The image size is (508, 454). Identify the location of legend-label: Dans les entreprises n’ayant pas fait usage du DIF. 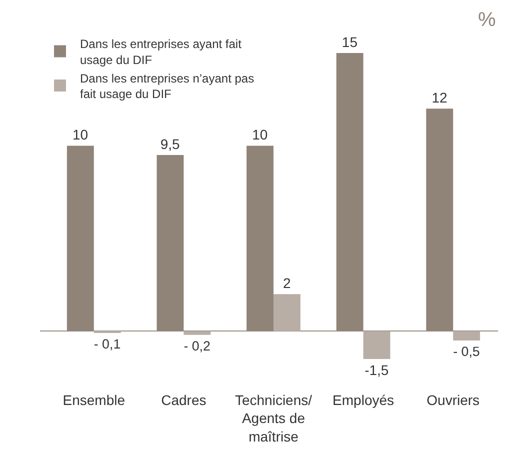
(167, 86).